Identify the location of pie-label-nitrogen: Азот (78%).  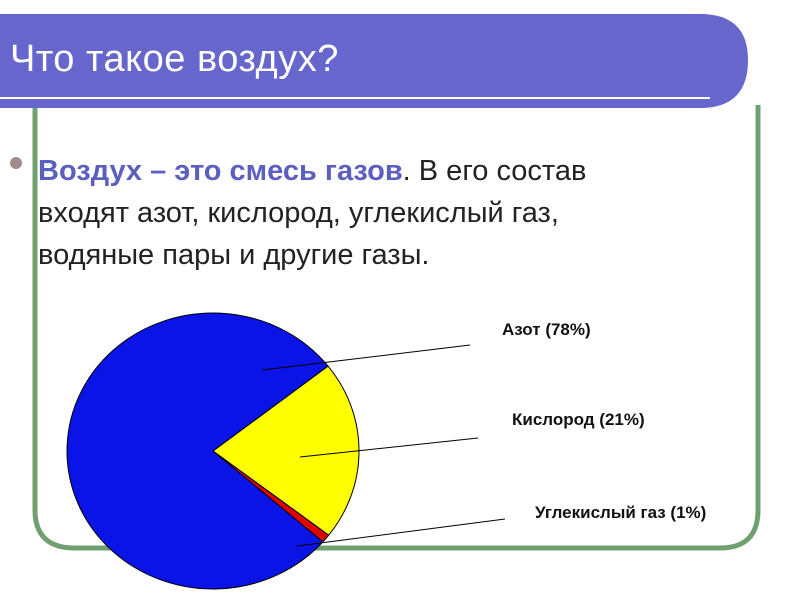
(546, 329).